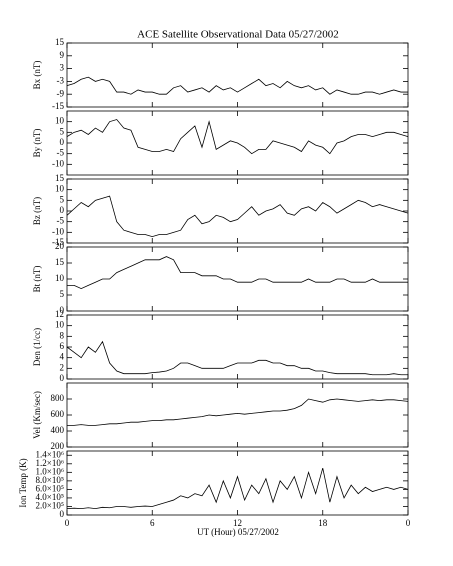  I want to click on y-tick-label: 1.0×10⁶, so click(50, 471).